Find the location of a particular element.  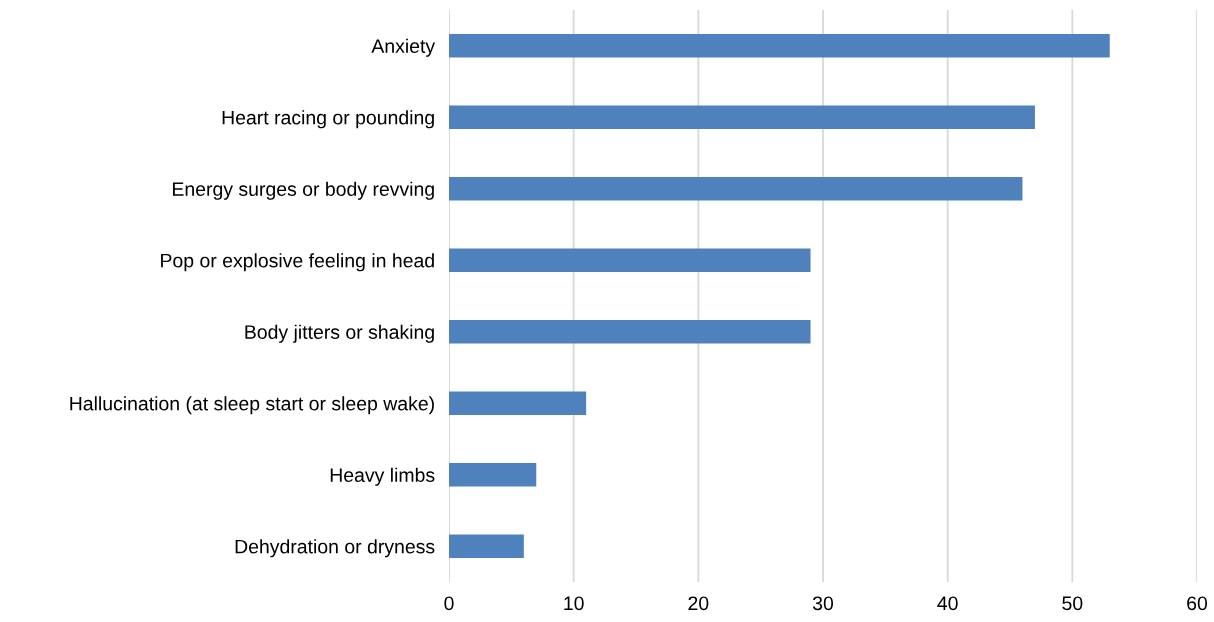

y-tick-label: Body jitters or shaking is located at coordinates (339, 333).